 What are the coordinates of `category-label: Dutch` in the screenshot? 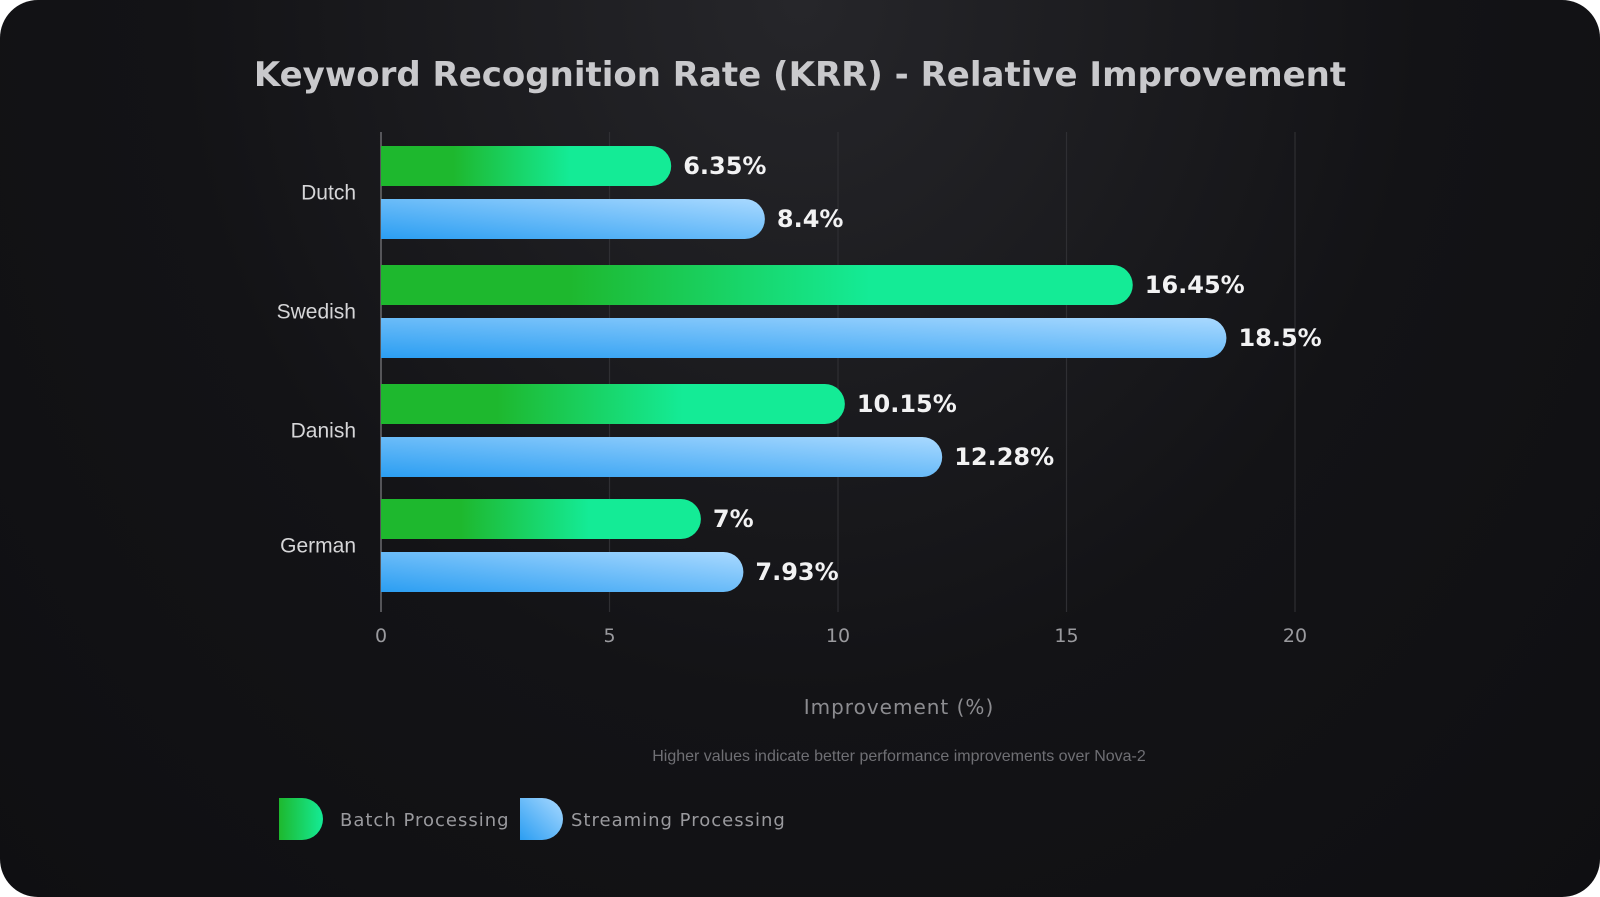 It's located at (328, 193).